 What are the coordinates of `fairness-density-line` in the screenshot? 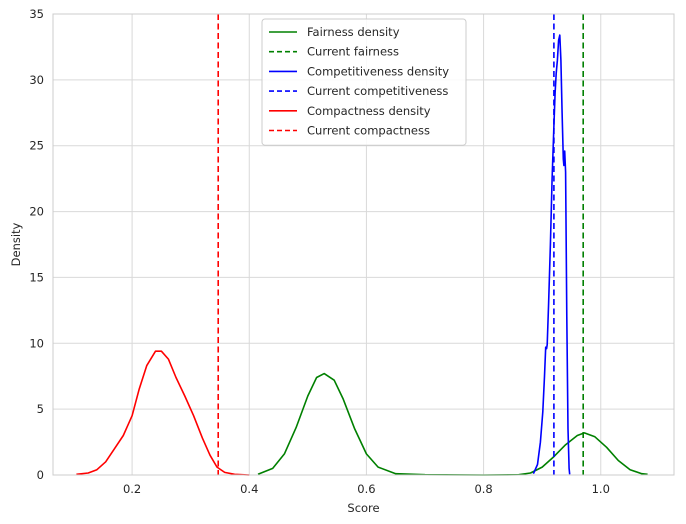 It's located at (452, 424).